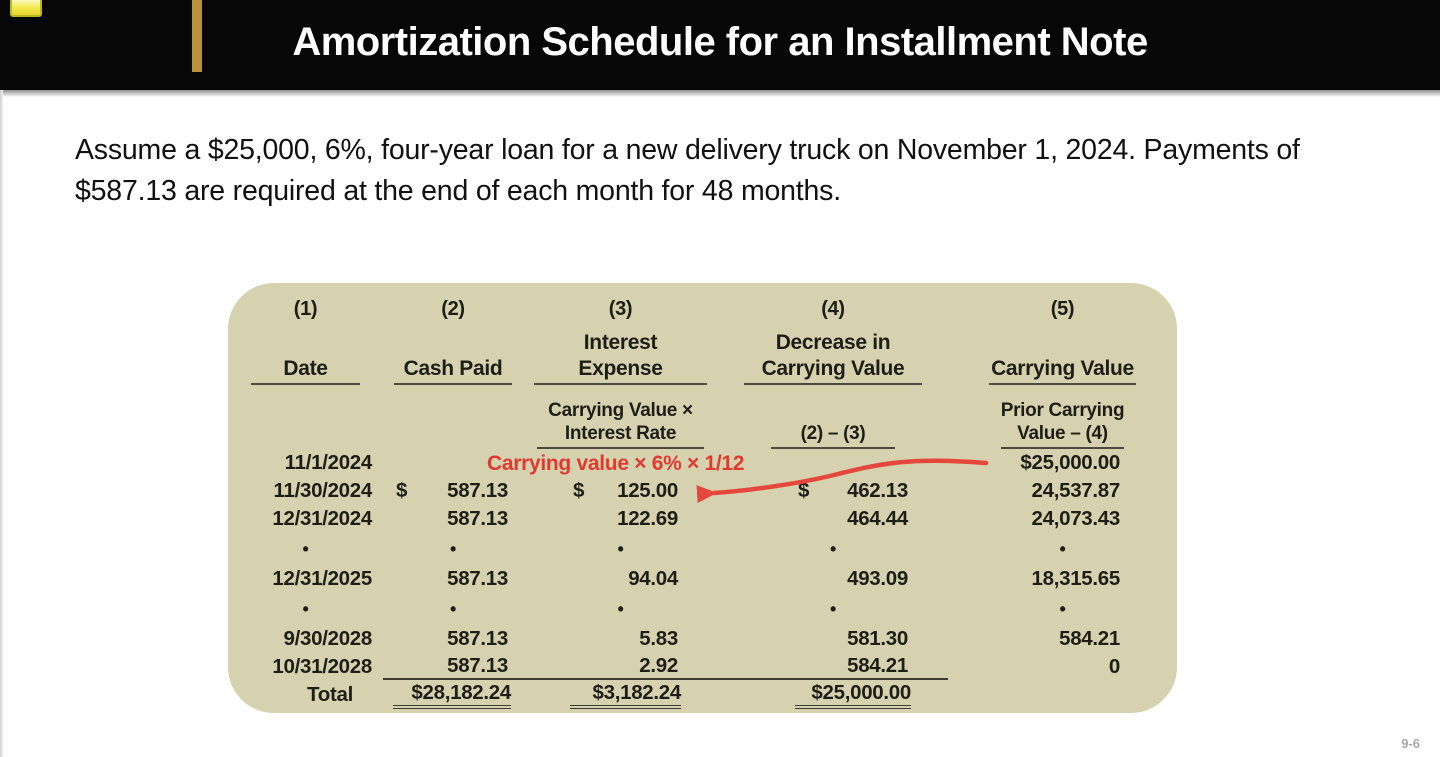 The width and height of the screenshot is (1440, 757). What do you see at coordinates (305, 417) in the screenshot?
I see `subheader-date-empty` at bounding box center [305, 417].